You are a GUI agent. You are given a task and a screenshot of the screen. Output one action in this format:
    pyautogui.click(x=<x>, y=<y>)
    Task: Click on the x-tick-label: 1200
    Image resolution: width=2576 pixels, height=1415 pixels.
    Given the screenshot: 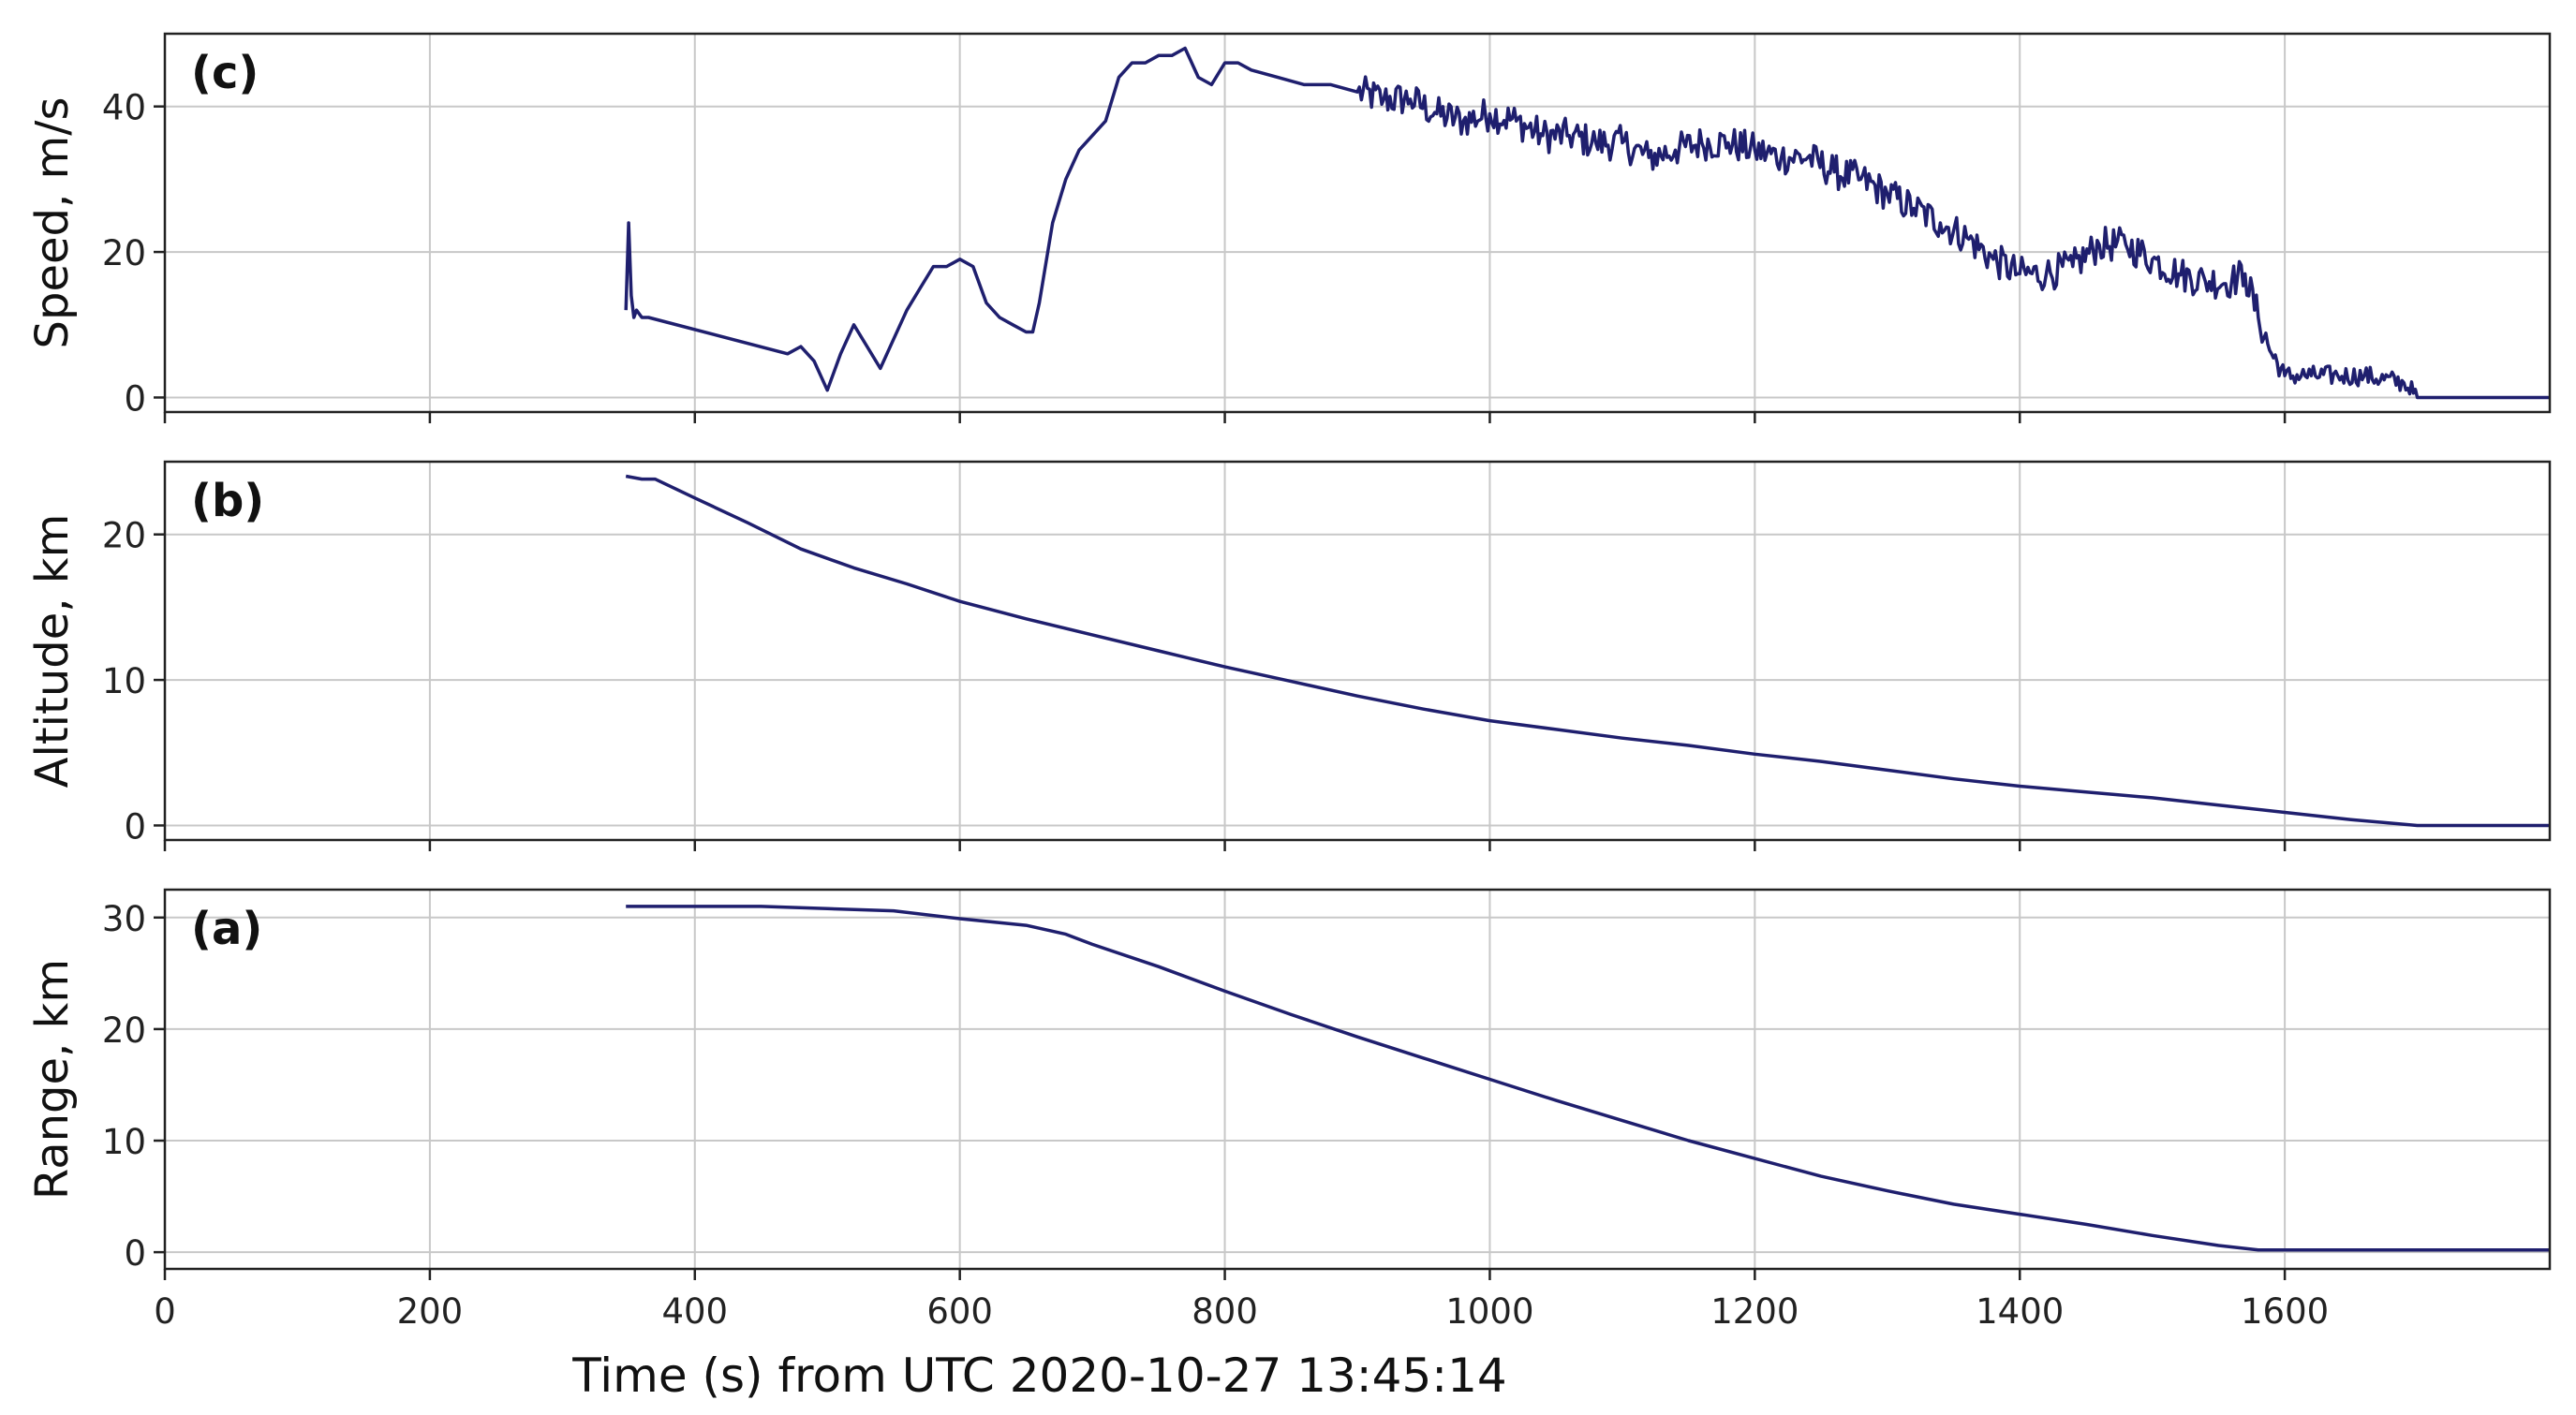 What is the action you would take?
    pyautogui.click(x=1755, y=1311)
    